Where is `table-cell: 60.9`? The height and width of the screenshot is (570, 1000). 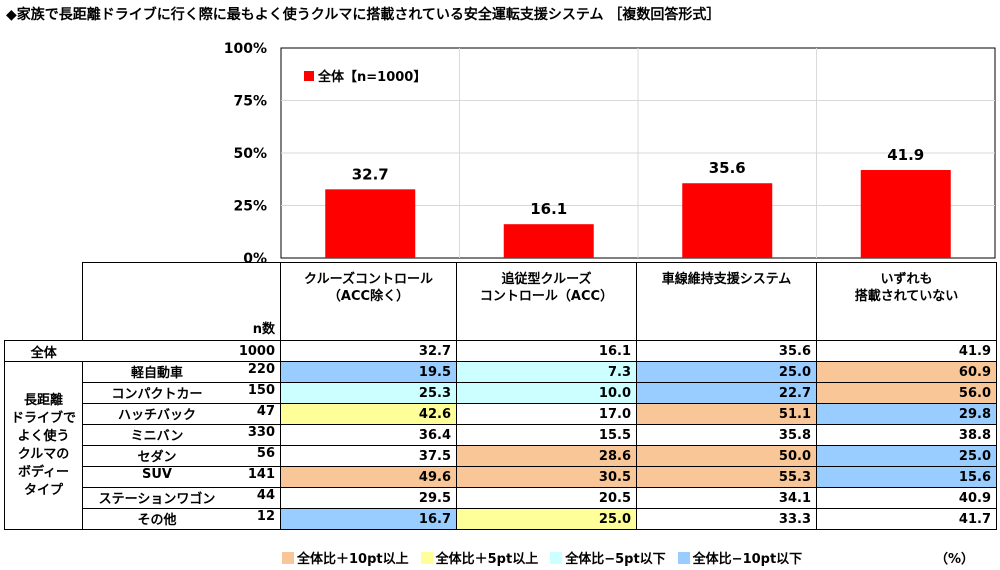
table-cell: 60.9 is located at coordinates (906, 372).